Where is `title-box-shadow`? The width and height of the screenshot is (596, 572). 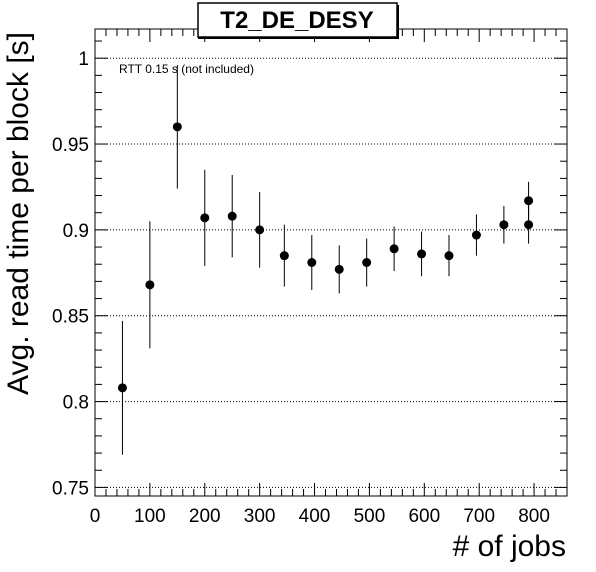 title-box-shadow is located at coordinates (298, 38).